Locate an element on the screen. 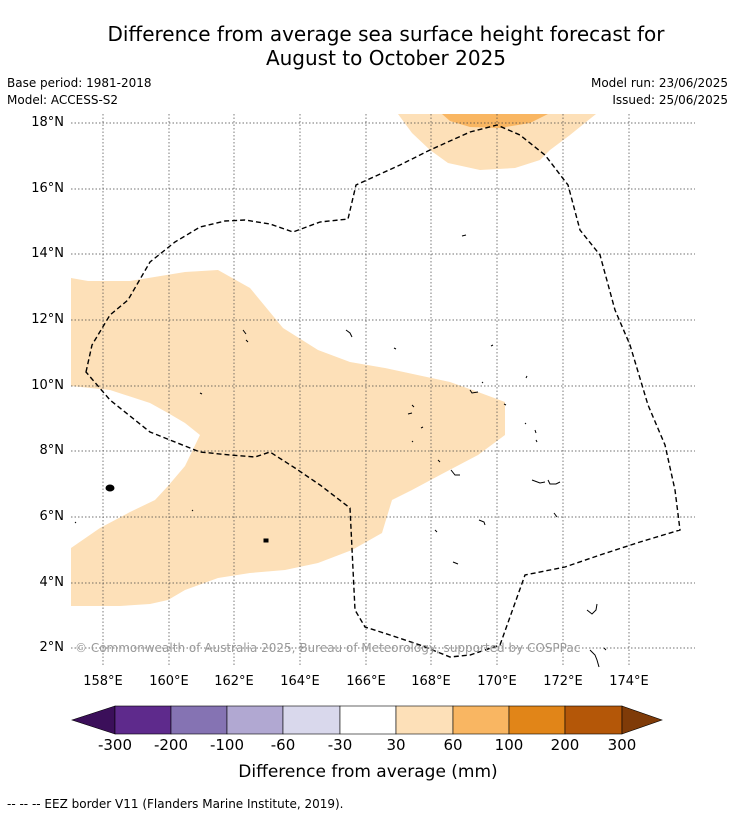  lat-label: 8°N is located at coordinates (52, 450).